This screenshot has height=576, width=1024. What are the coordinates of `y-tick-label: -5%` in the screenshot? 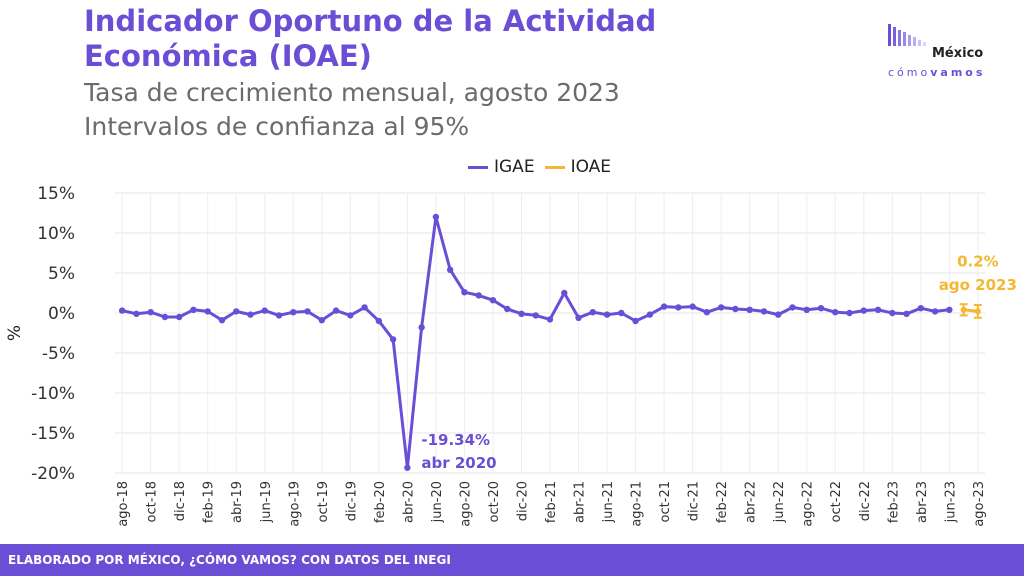 It's located at (58, 354).